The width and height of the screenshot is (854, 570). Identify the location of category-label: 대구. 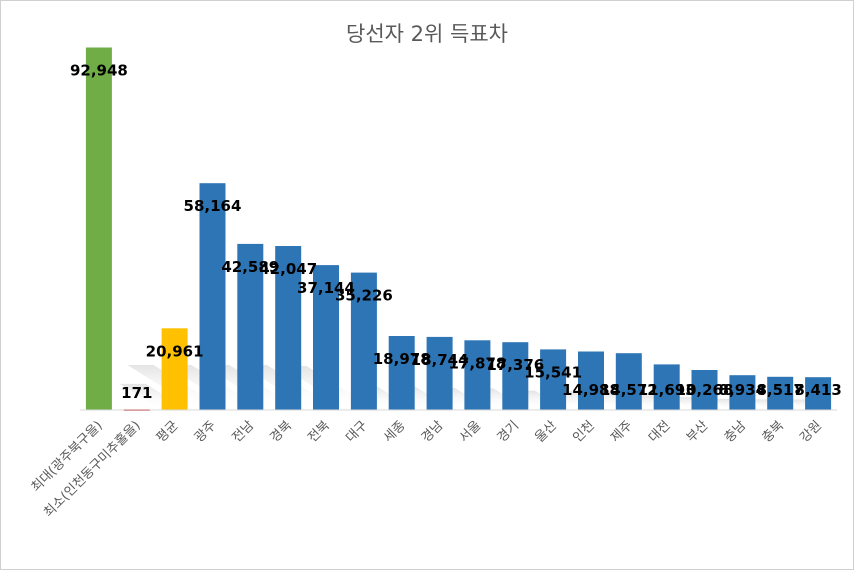
(357, 432).